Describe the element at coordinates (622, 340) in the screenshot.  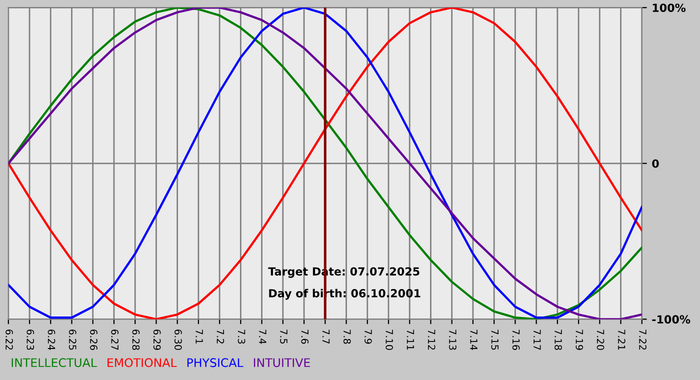
I see `x-tick-label: 7.21` at that location.